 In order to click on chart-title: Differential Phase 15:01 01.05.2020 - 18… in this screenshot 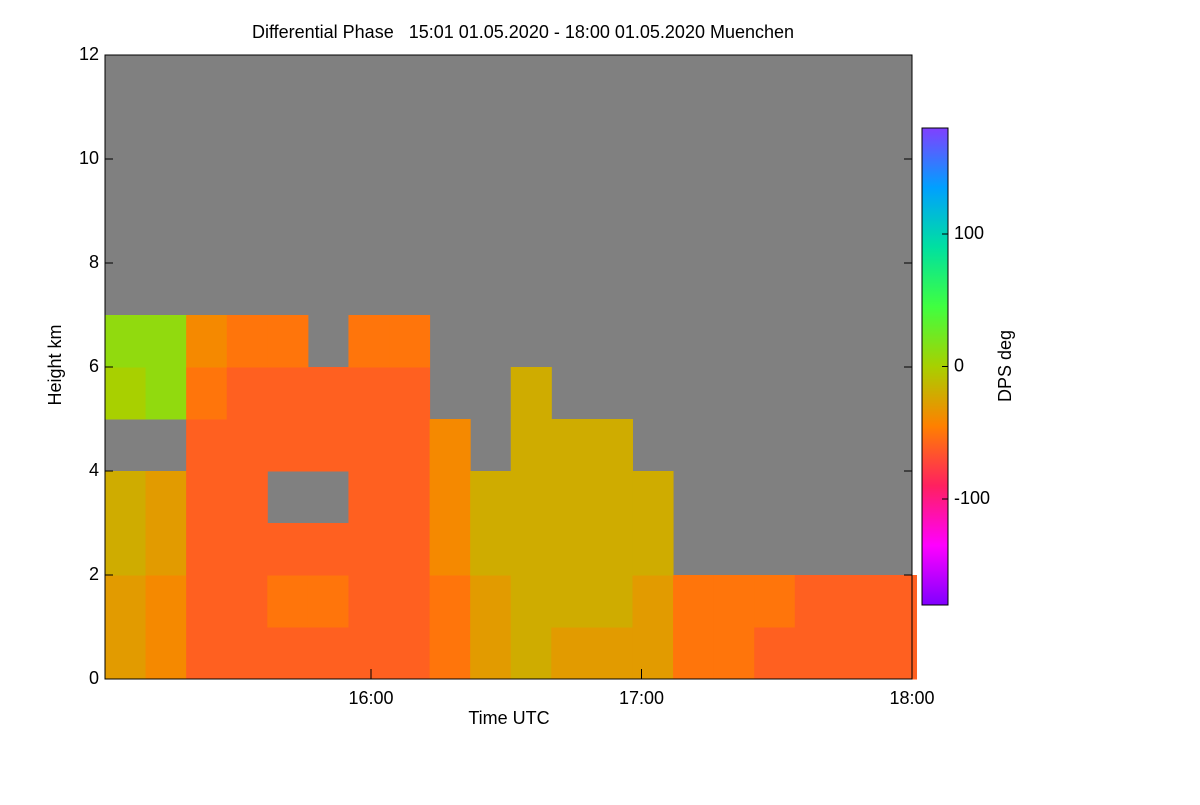, I will do `click(523, 32)`.